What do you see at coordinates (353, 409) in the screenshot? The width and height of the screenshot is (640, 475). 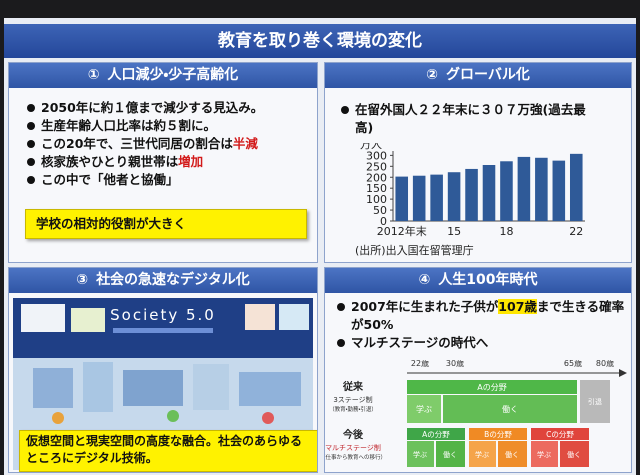 I see `row-note: （教育・勤務・引退）` at bounding box center [353, 409].